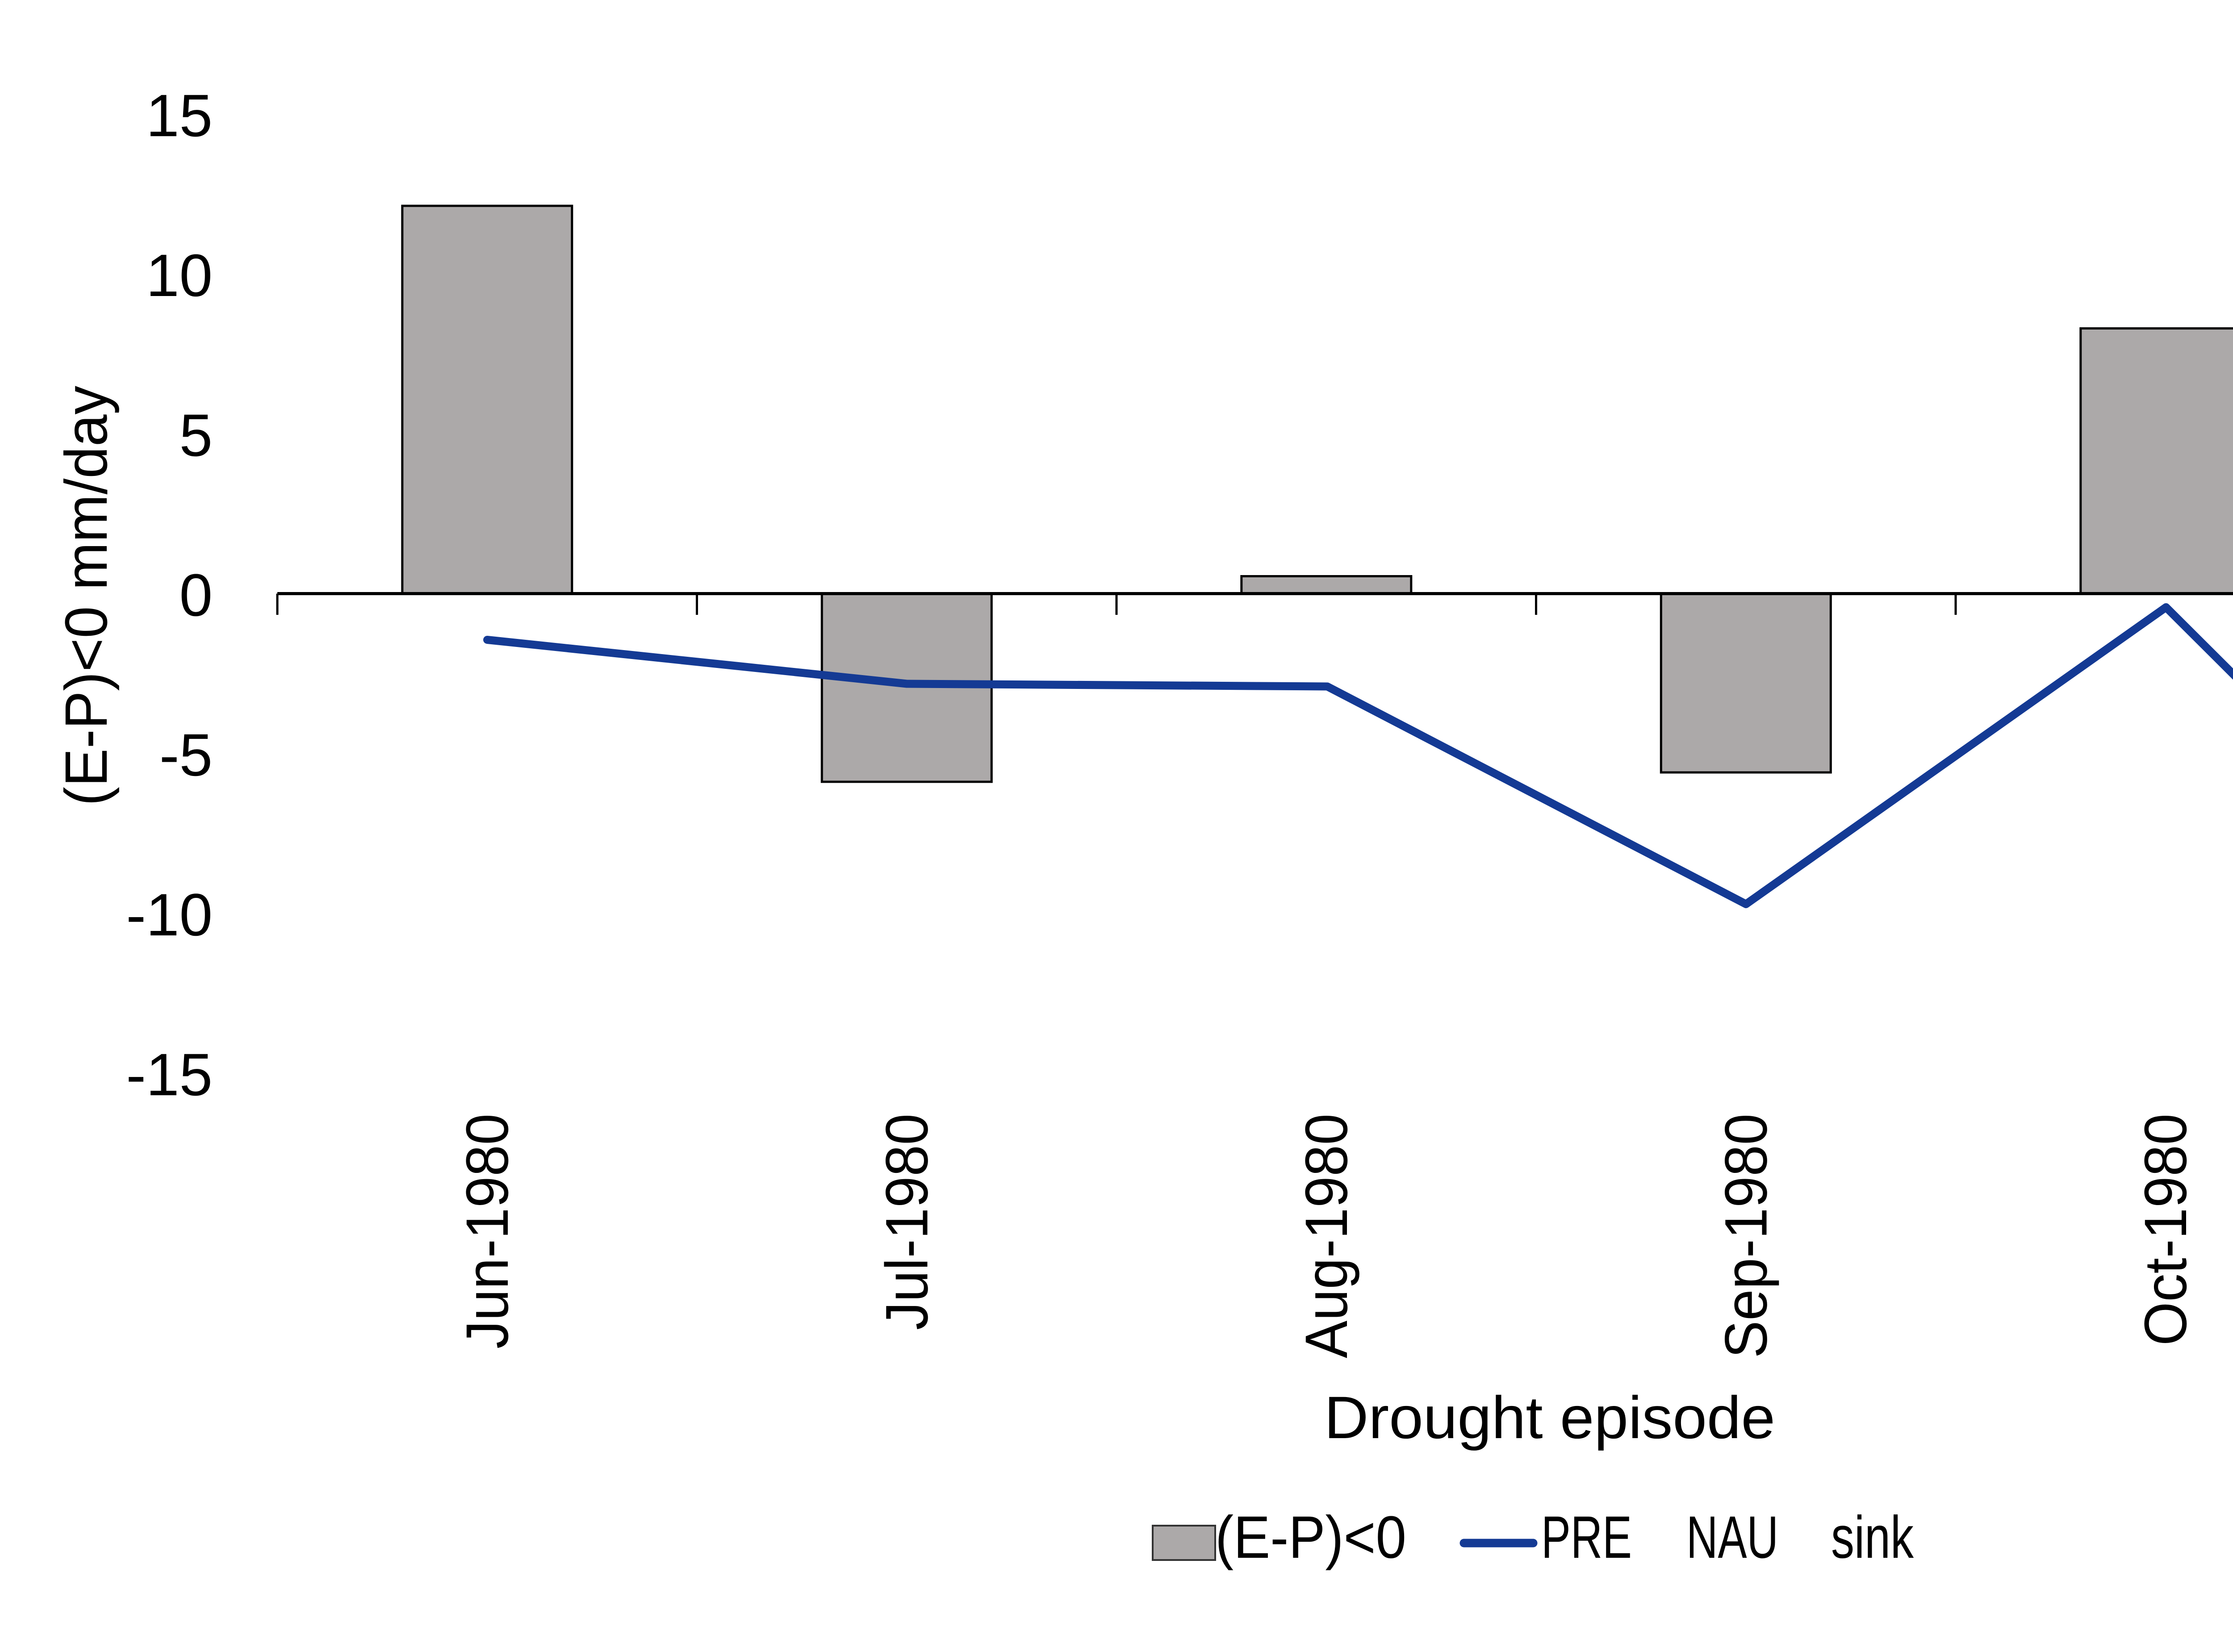  What do you see at coordinates (1872, 1537) in the screenshot?
I see `svg-text: sink` at bounding box center [1872, 1537].